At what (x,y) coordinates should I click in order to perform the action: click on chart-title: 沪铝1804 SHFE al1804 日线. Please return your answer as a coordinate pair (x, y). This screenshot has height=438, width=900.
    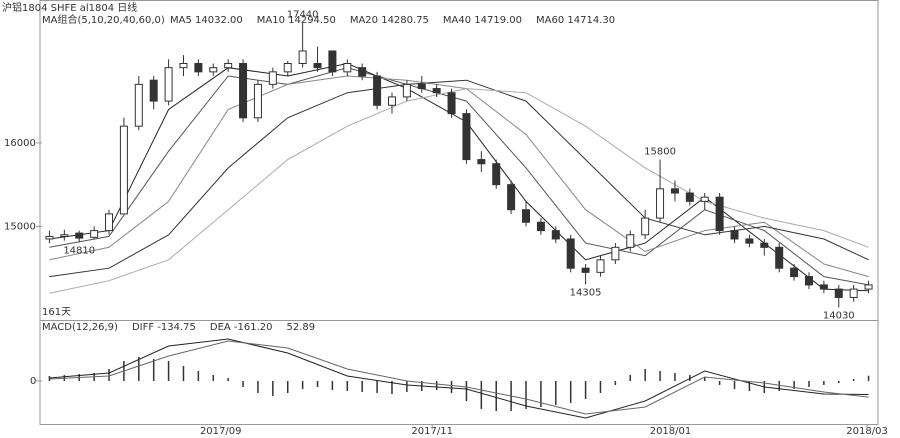
    Looking at the image, I should click on (69, 7).